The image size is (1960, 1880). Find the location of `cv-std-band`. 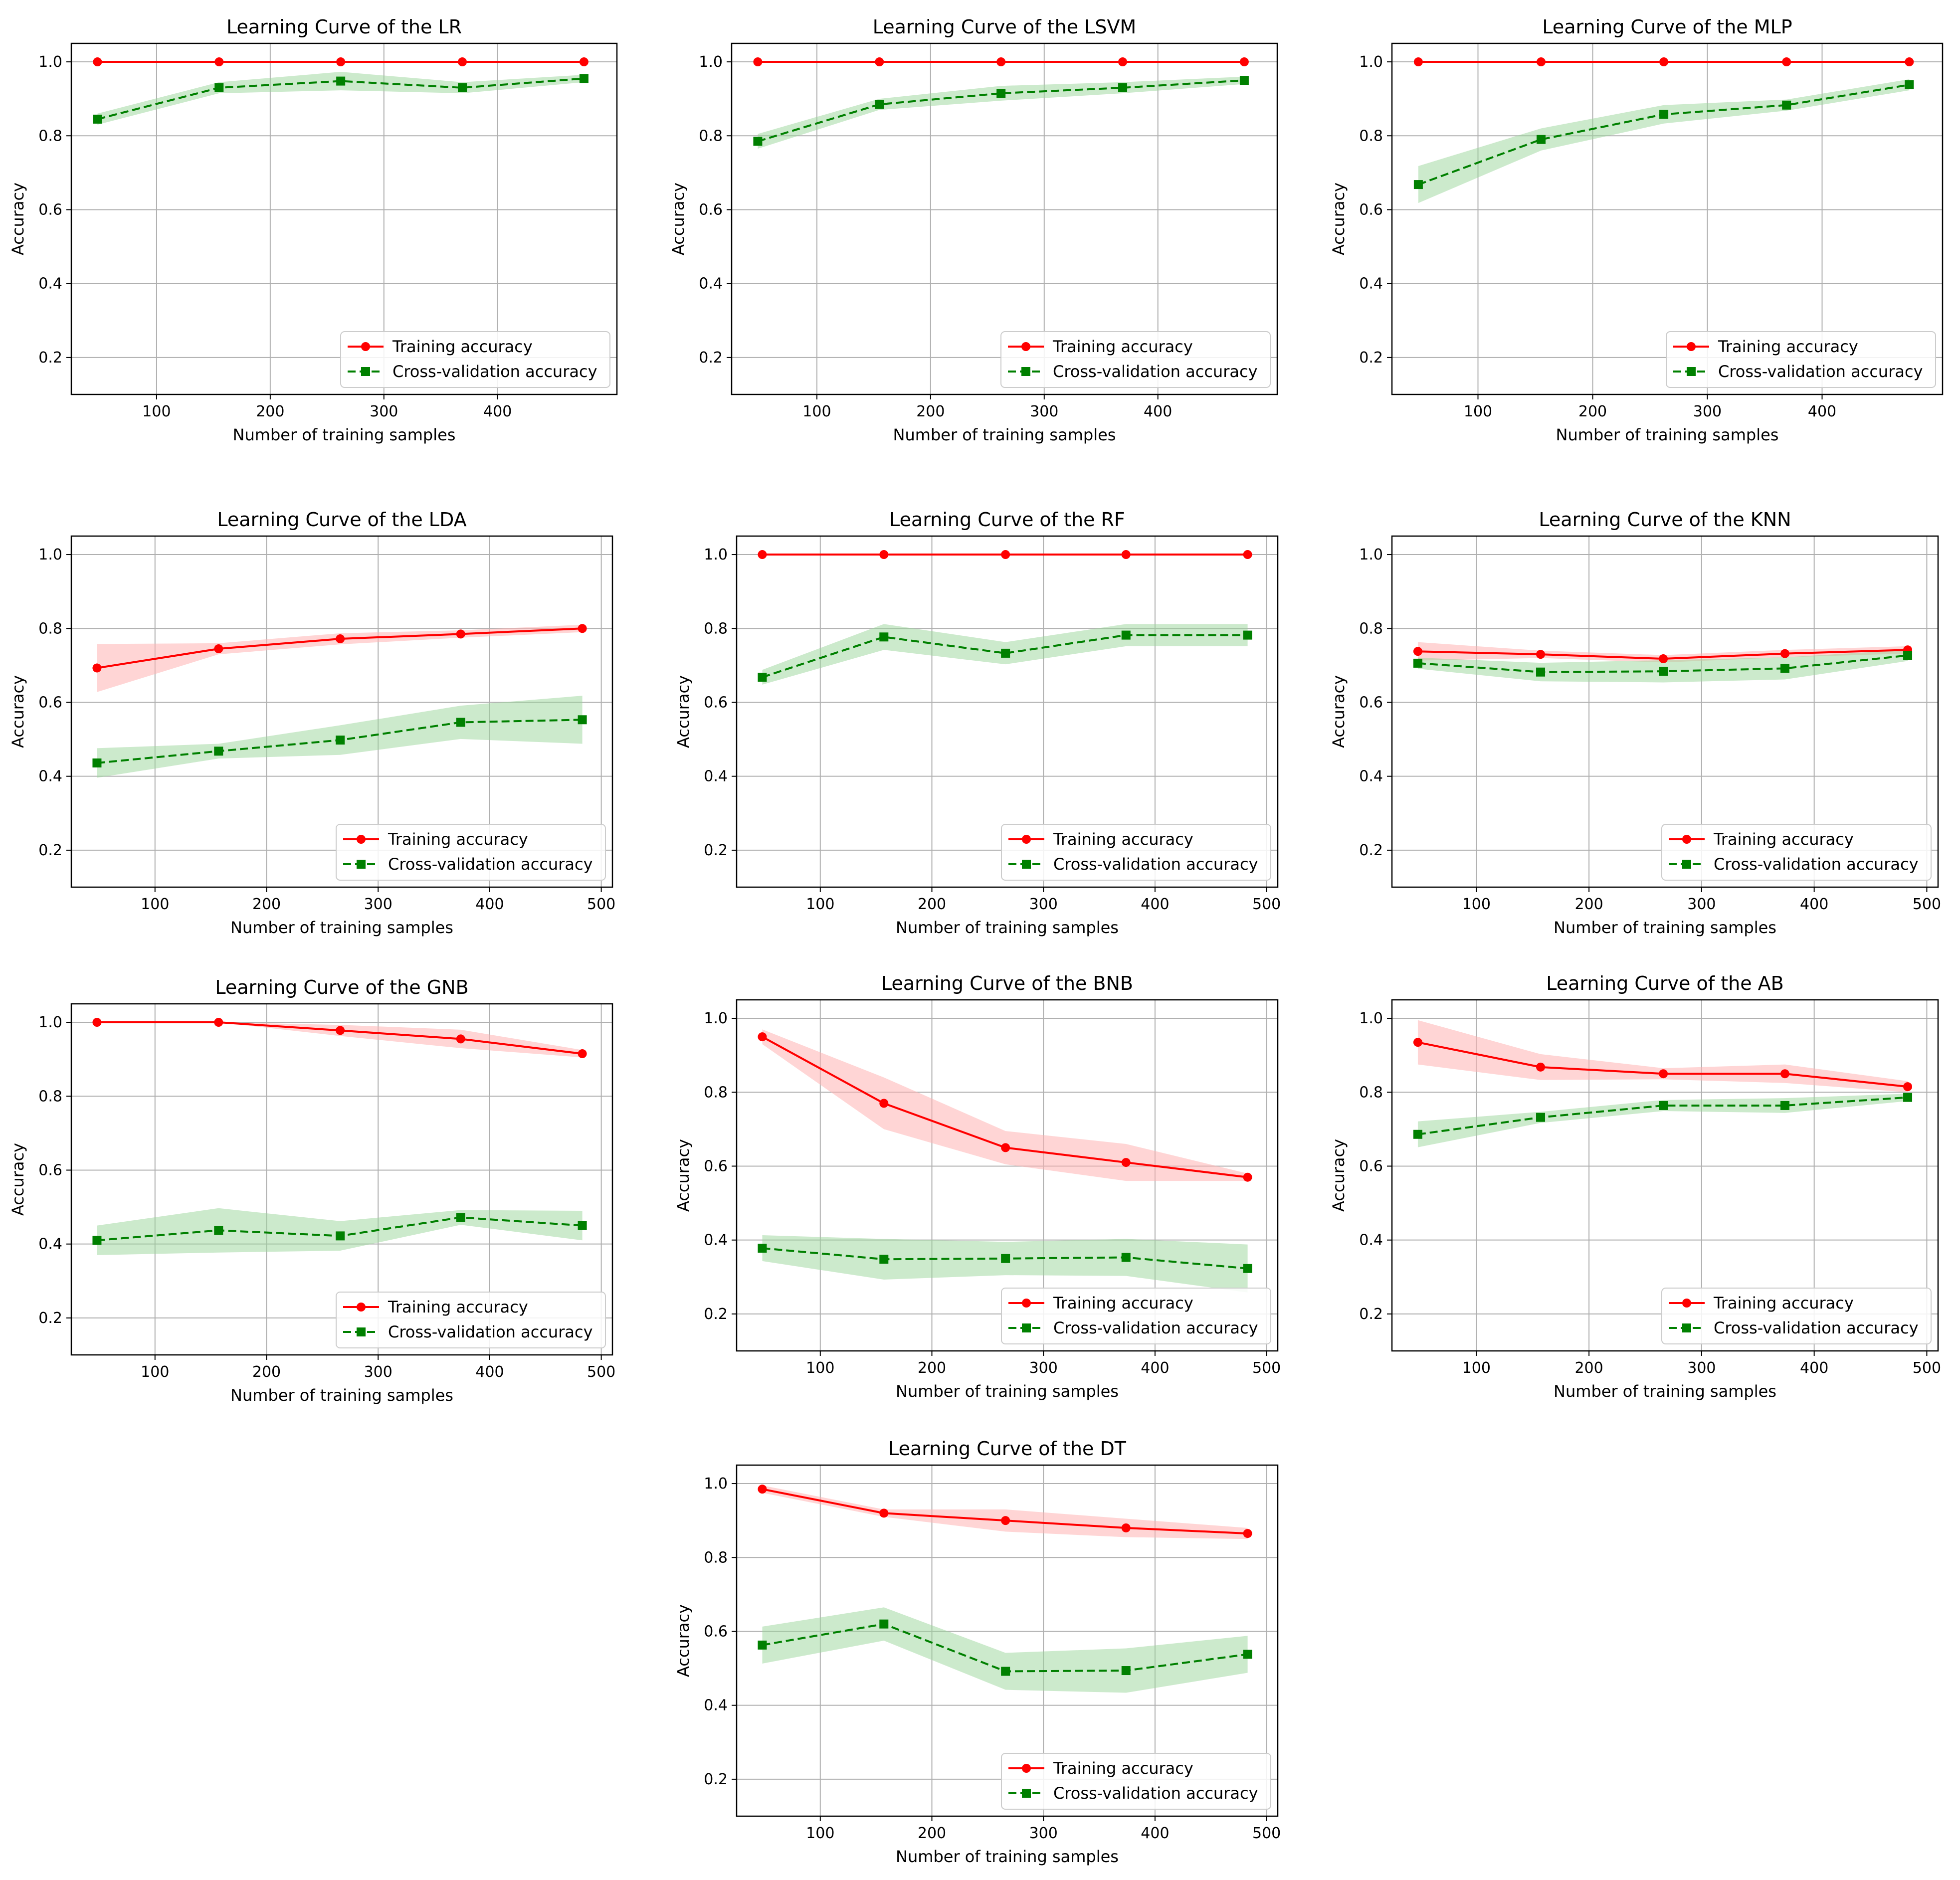

cv-std-band is located at coordinates (1005, 1650).